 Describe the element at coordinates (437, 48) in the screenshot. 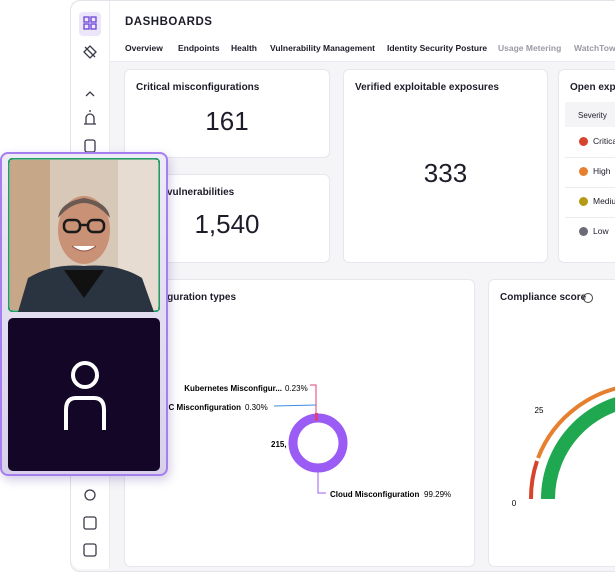

I see `tab: Identity Security Posture` at that location.